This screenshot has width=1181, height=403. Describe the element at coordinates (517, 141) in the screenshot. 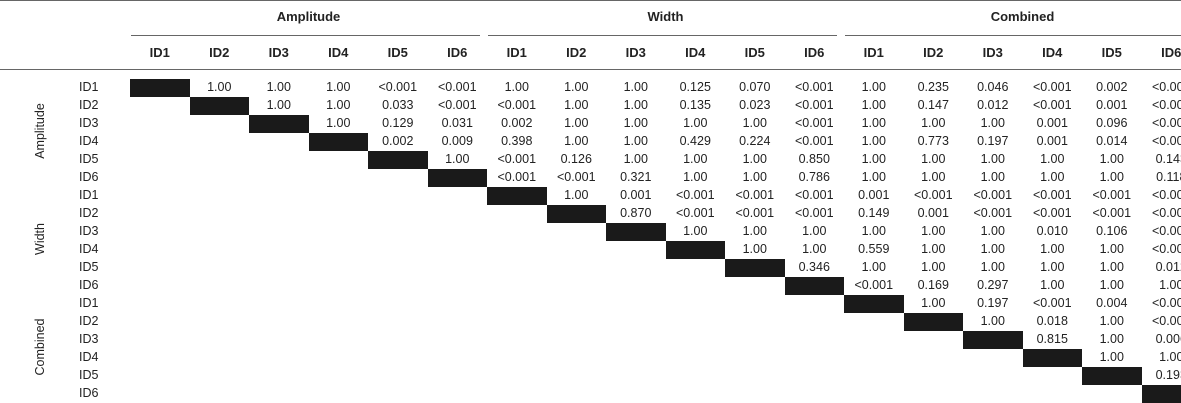

I see `table-cell: 0.398` at that location.